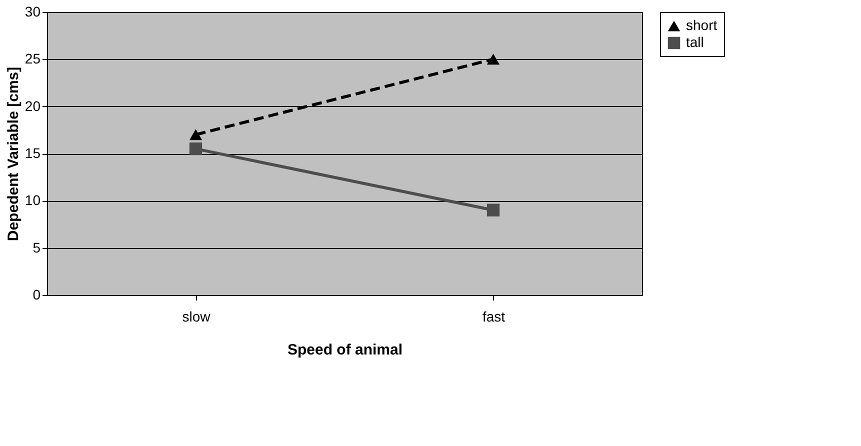 This screenshot has width=861, height=446. Describe the element at coordinates (13, 154) in the screenshot. I see `y-axis-title: Depedent Variable [cms]` at that location.